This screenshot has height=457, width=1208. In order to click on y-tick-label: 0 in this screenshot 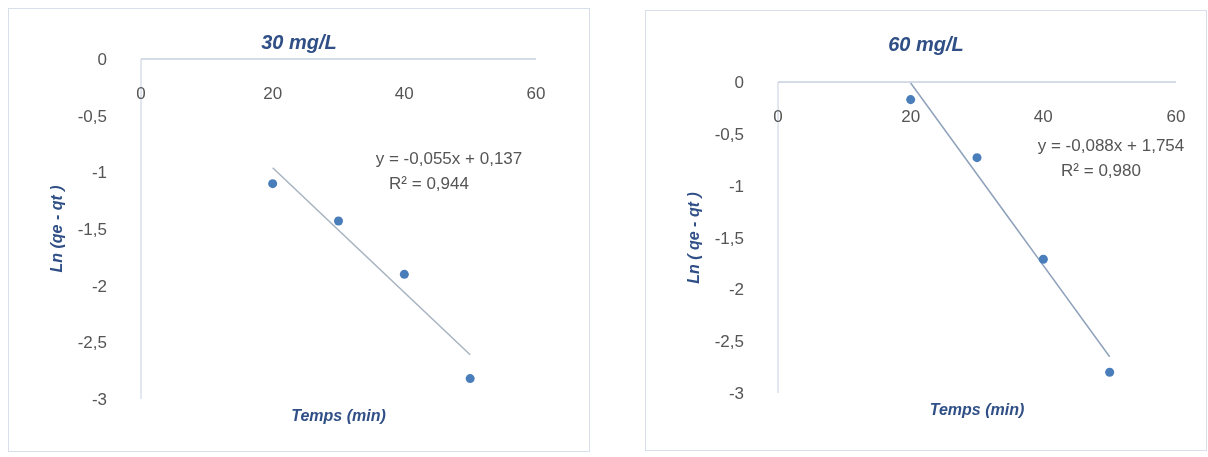, I will do `click(102, 60)`.